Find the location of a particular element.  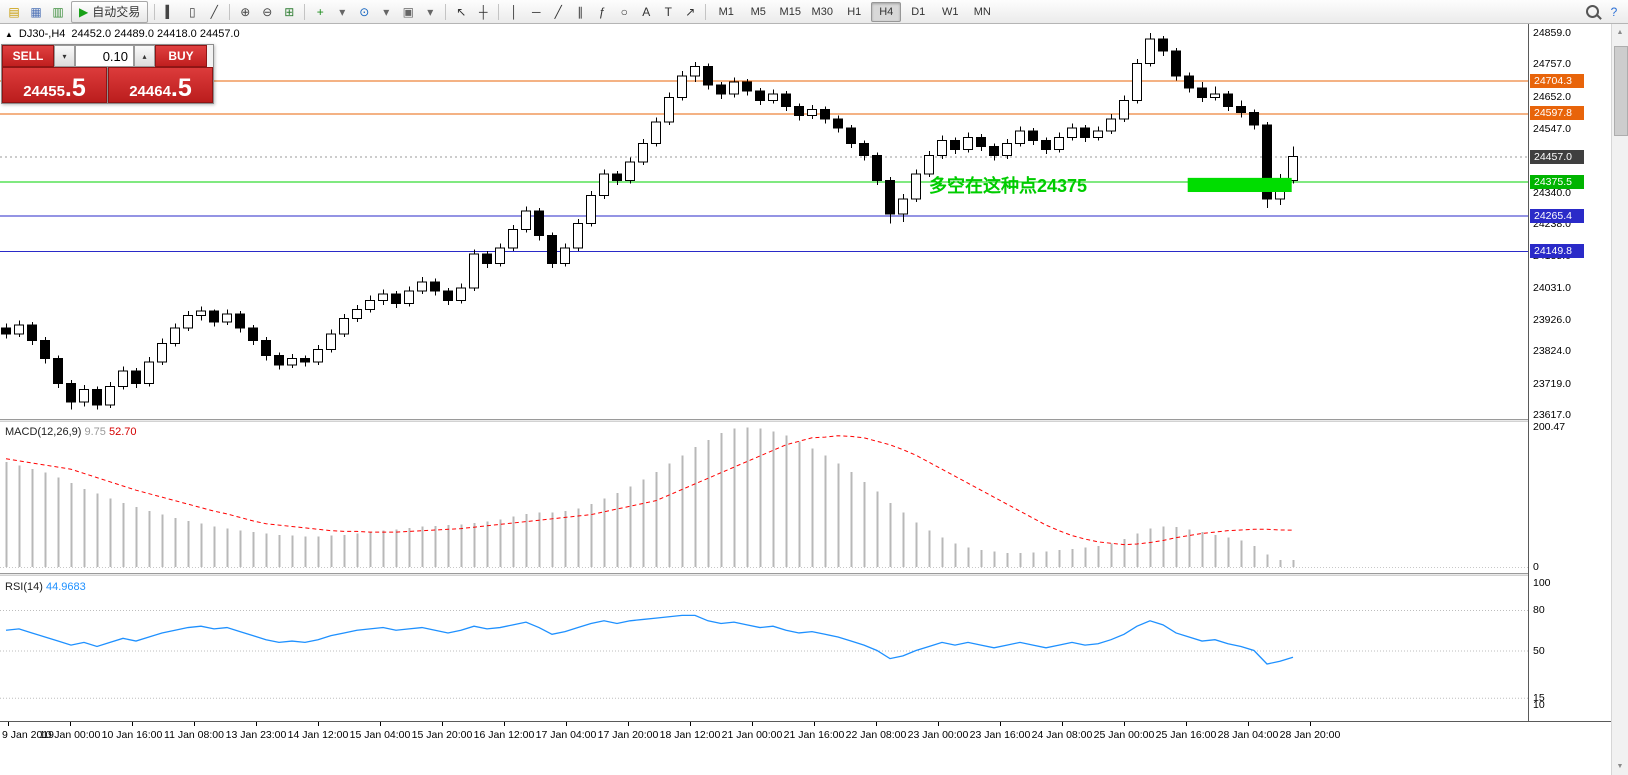

price-scale-label: 24859.0 is located at coordinates (1552, 33).